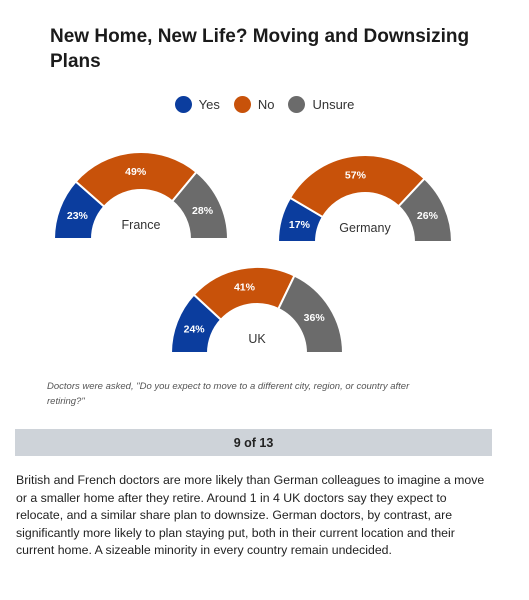  I want to click on slice-germany-no, so click(357, 186).